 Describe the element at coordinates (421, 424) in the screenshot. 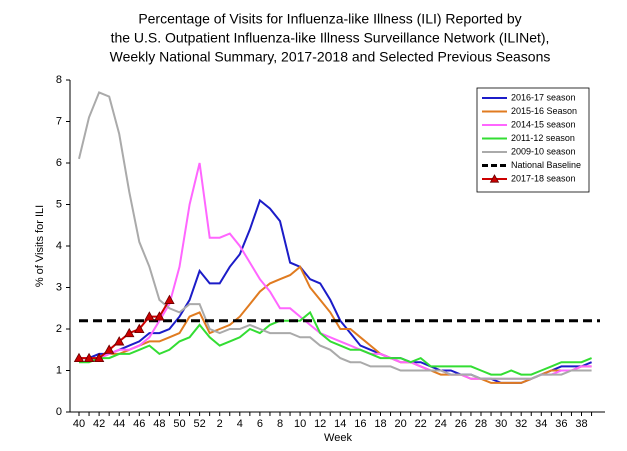

I see `x-tick-label: 22` at that location.